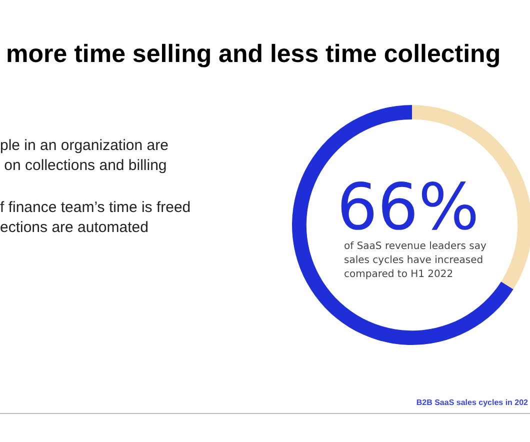  Describe the element at coordinates (472, 402) in the screenshot. I see `text: B2B SaaS sales cycles in 202` at that location.